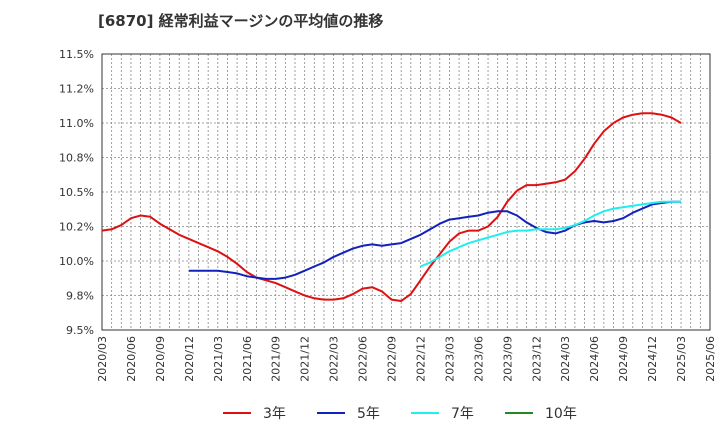 The height and width of the screenshot is (440, 720). What do you see at coordinates (247, 359) in the screenshot?
I see `x-tick-label: 2021/06` at bounding box center [247, 359].